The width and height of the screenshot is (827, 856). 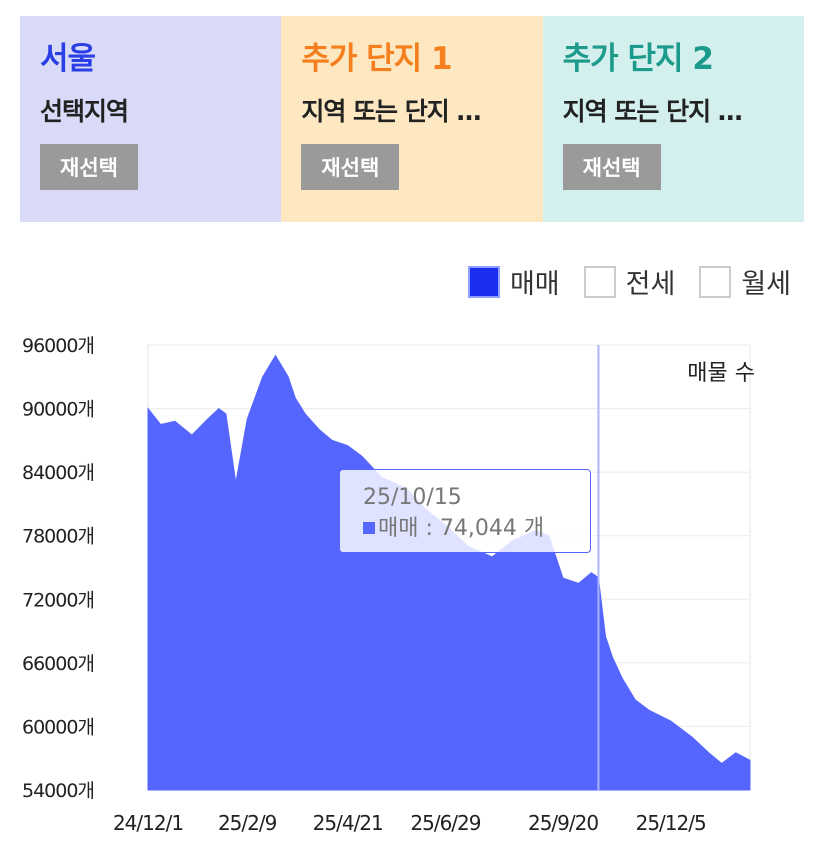 I want to click on tooltip-value: 매매 : 74,044 개, so click(x=461, y=528).